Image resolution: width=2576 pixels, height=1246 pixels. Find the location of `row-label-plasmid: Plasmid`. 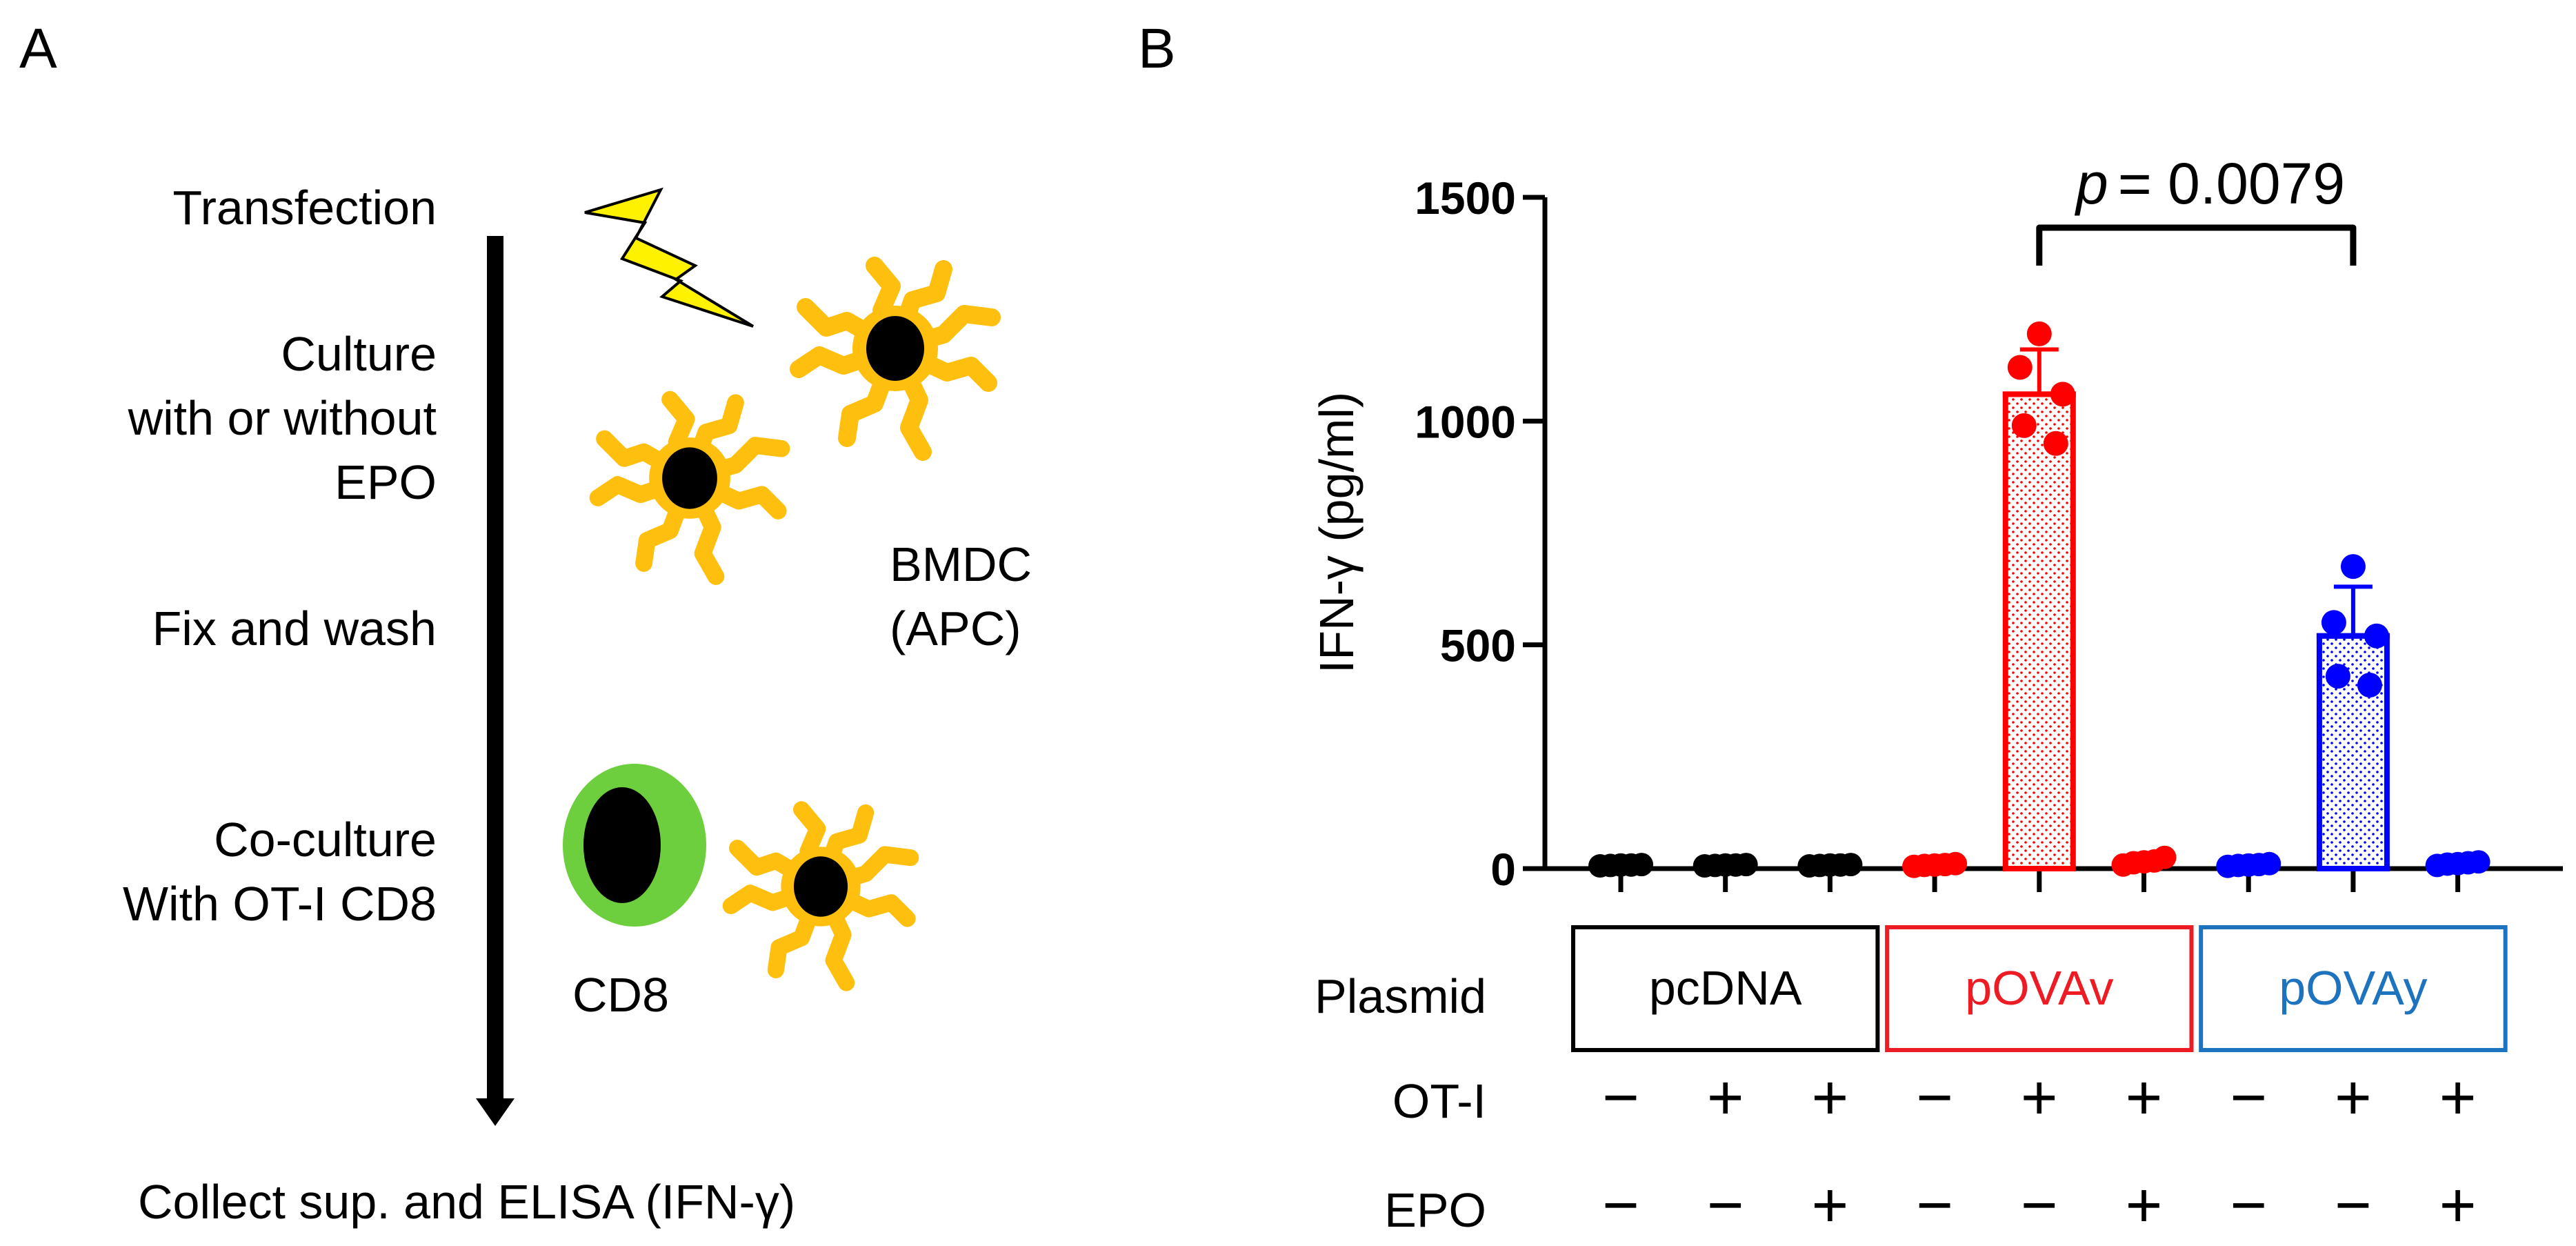

row-label-plasmid: Plasmid is located at coordinates (1400, 996).